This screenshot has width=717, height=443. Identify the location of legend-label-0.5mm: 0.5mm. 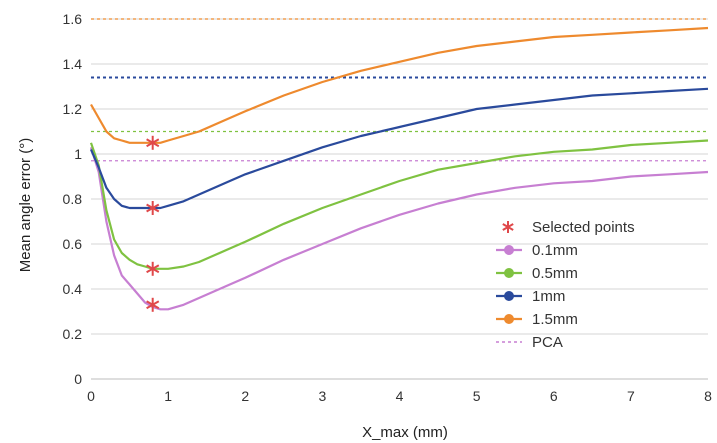
(555, 273).